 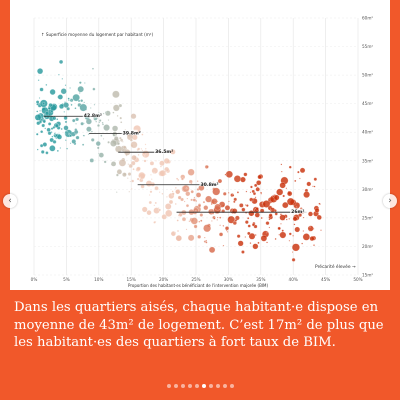 I want to click on y-tick-label: 20m², so click(x=367, y=246).